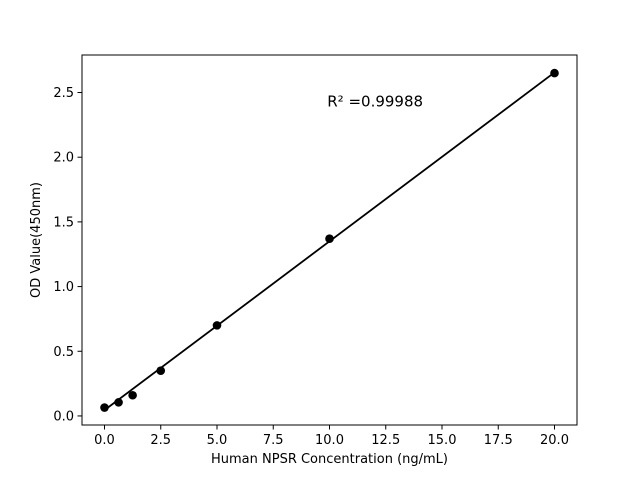 The image size is (640, 480). I want to click on x-tick-label: 5.0, so click(217, 440).